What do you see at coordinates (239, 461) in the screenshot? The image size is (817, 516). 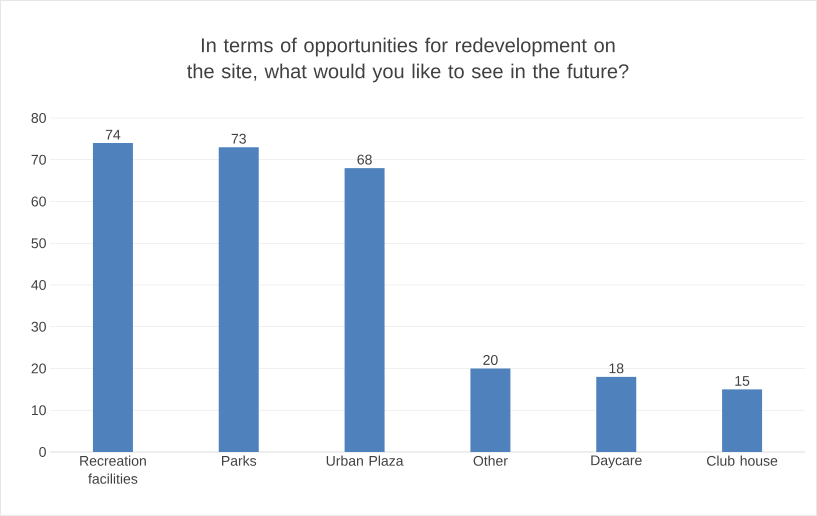 I see `x-tick-label: Parks` at bounding box center [239, 461].